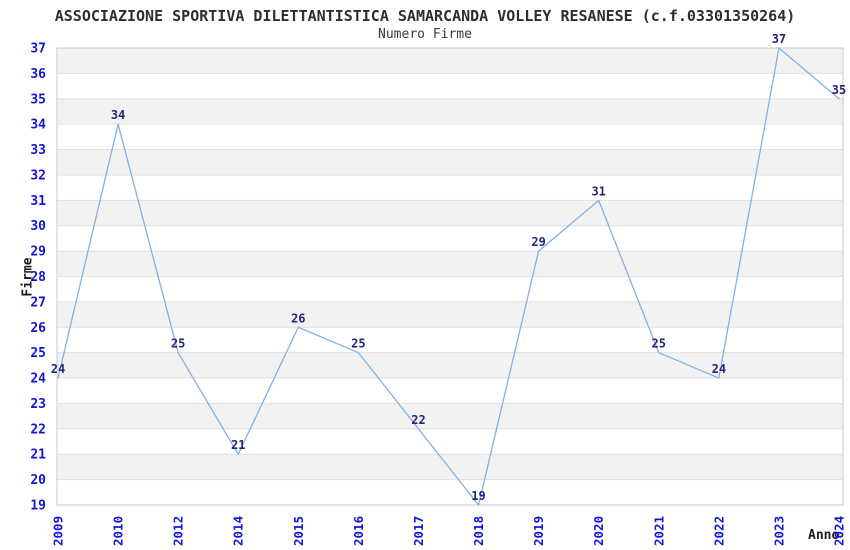 Image resolution: width=850 pixels, height=550 pixels. What do you see at coordinates (38, 49) in the screenshot?
I see `y-tick-label: 37` at bounding box center [38, 49].